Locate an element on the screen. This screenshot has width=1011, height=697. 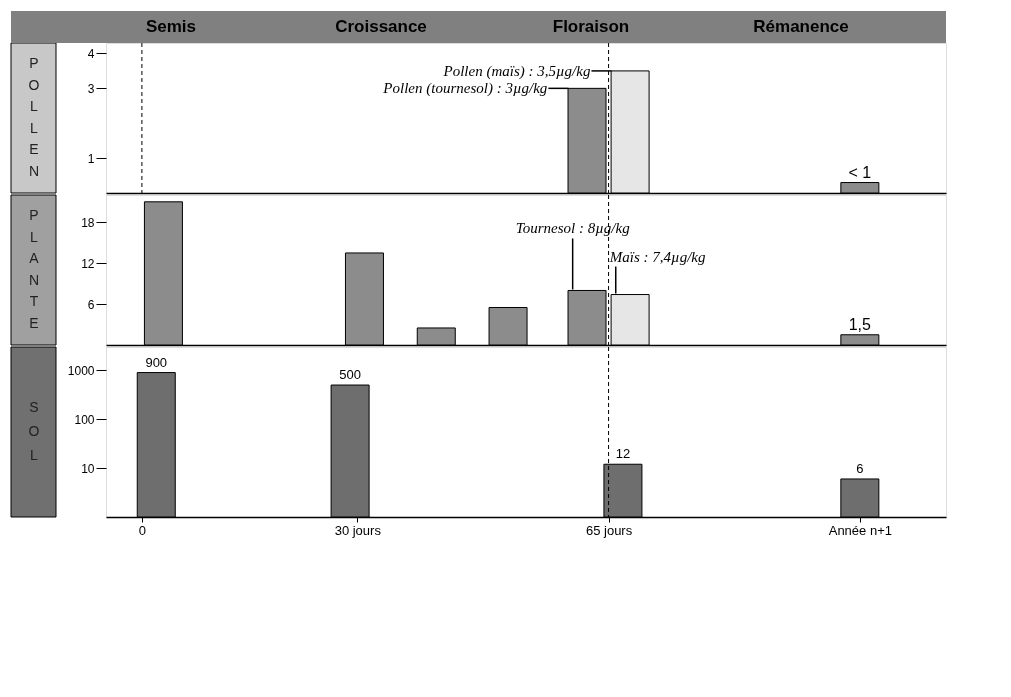
x-tick-label: 0 is located at coordinates (142, 530).